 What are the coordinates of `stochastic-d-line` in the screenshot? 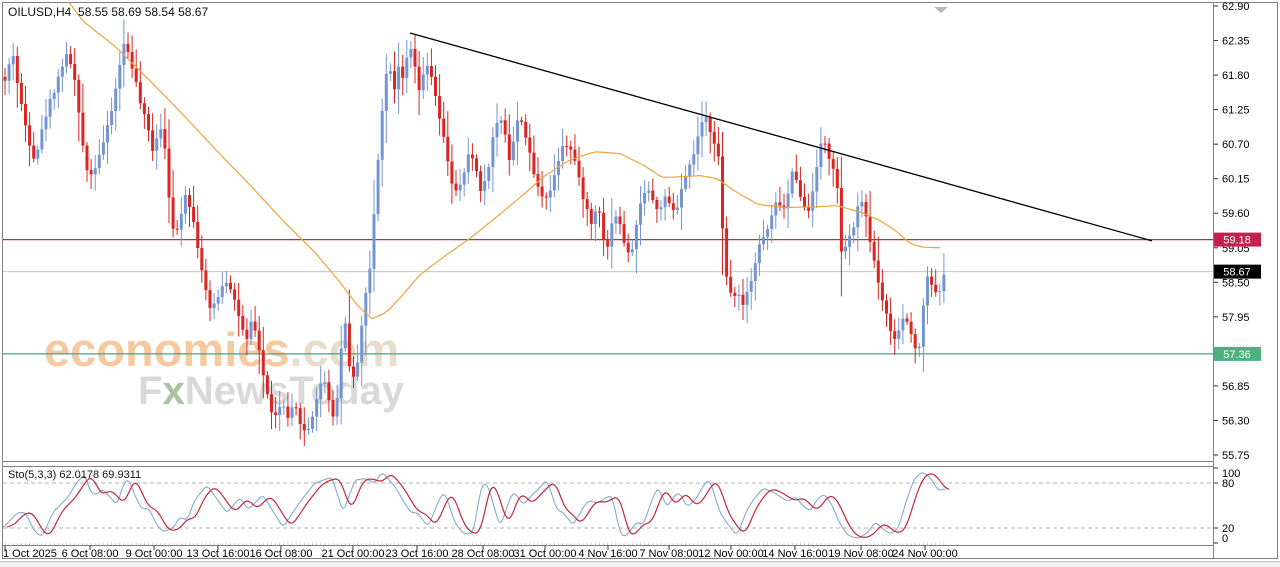 It's located at (478, 506).